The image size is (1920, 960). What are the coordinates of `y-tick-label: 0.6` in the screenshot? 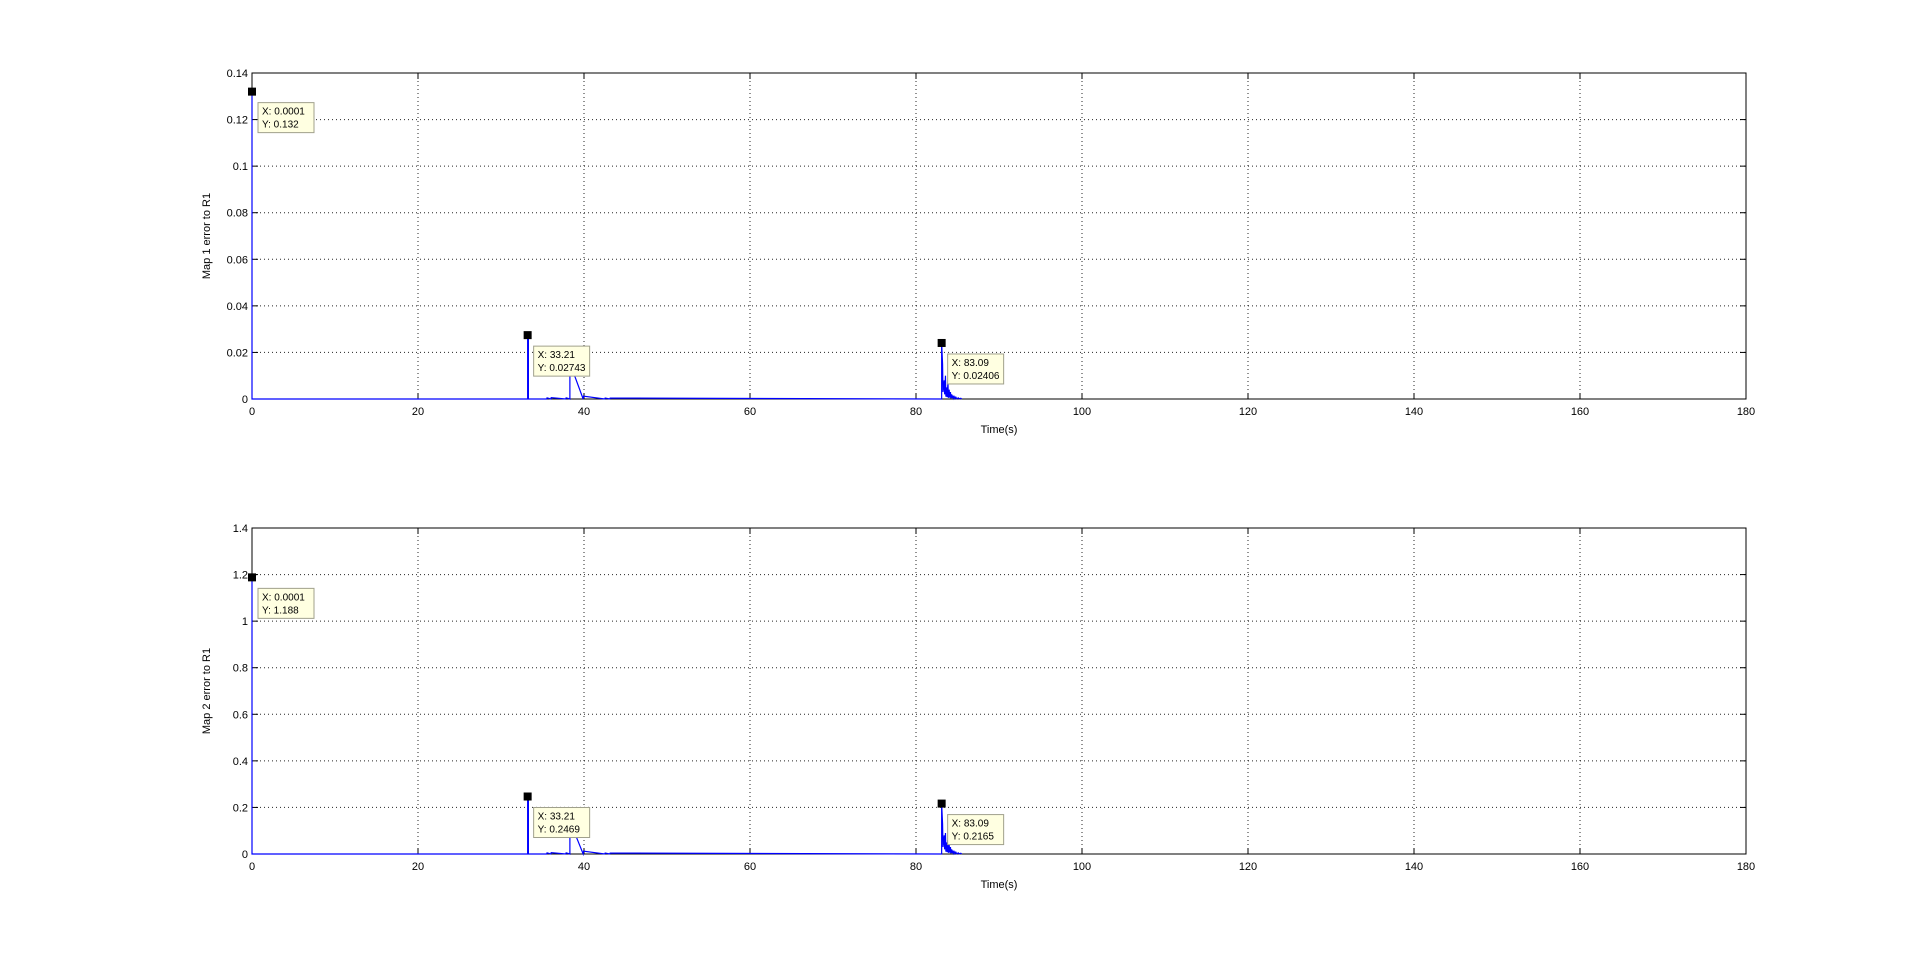 It's located at (240, 715).